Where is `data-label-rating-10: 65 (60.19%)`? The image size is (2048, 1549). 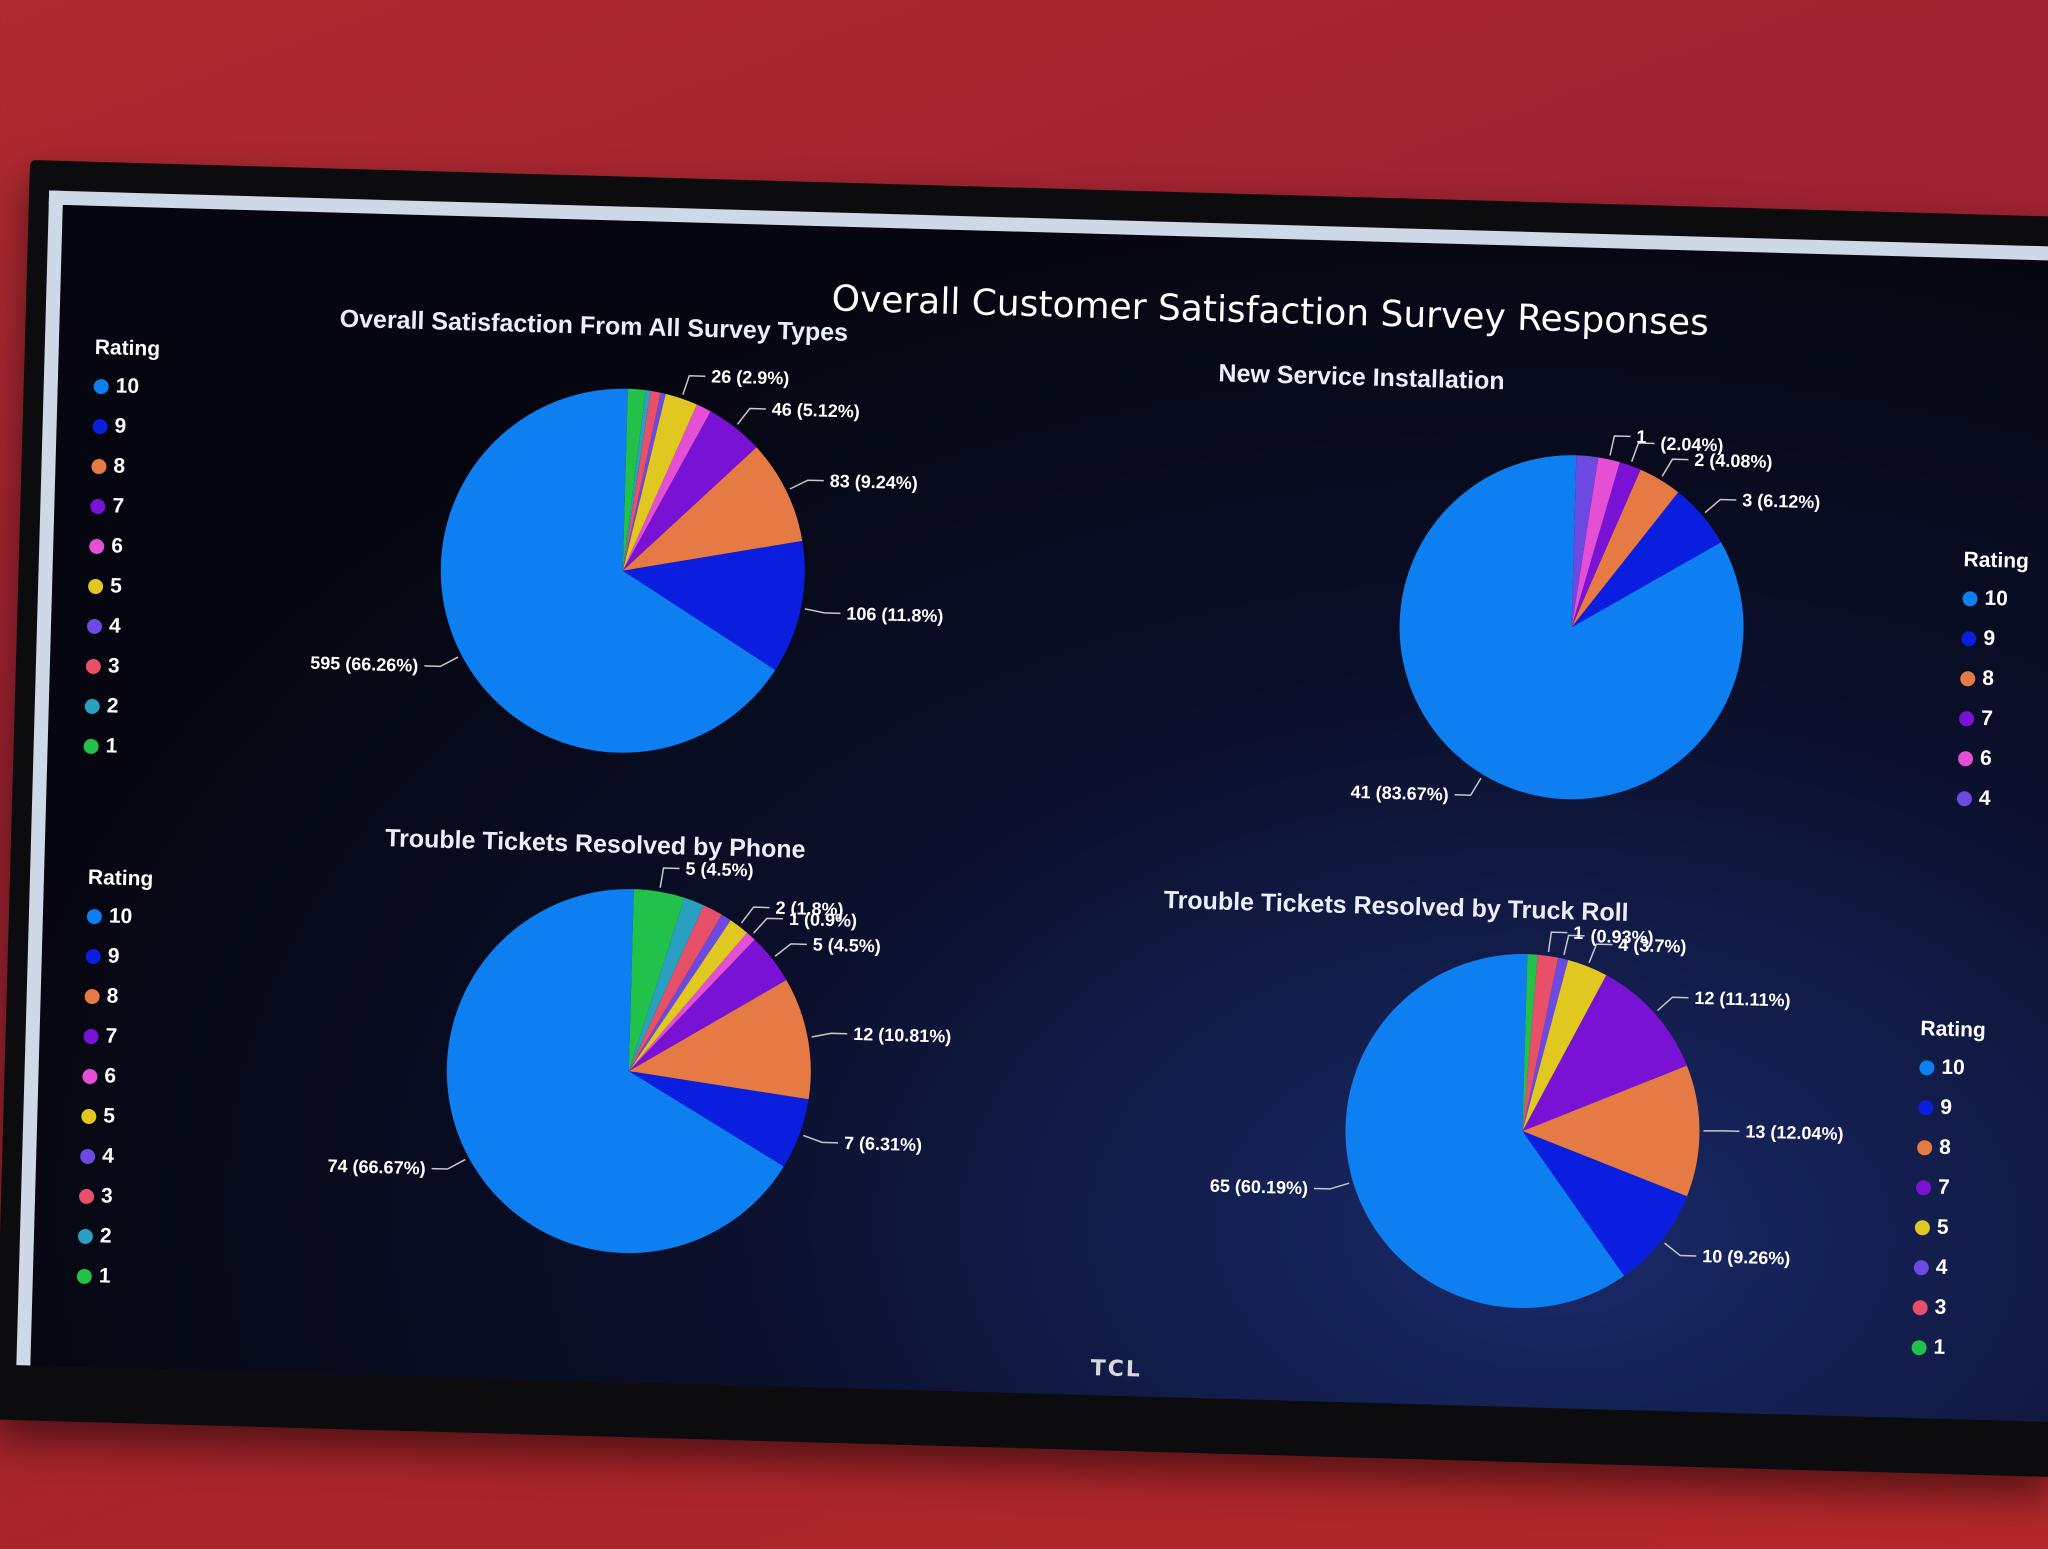 data-label-rating-10: 65 (60.19%) is located at coordinates (1259, 1187).